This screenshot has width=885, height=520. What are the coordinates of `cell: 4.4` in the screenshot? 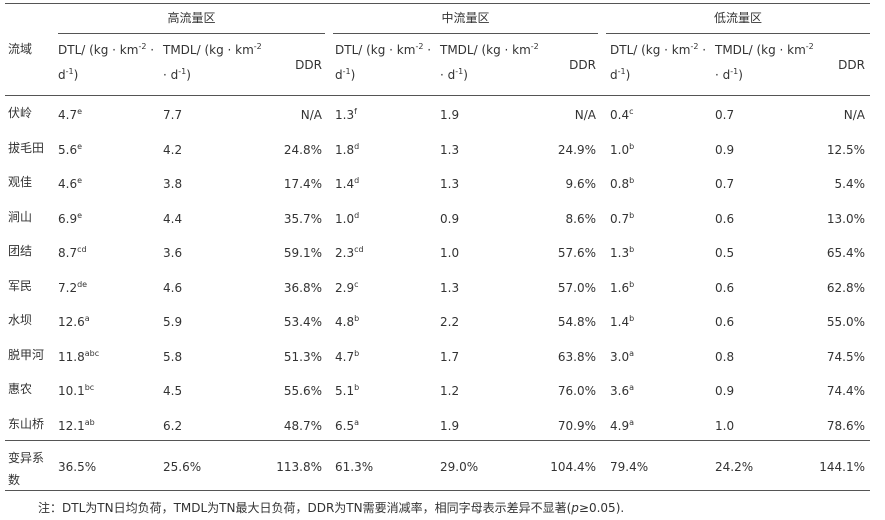 It's located at (193, 219).